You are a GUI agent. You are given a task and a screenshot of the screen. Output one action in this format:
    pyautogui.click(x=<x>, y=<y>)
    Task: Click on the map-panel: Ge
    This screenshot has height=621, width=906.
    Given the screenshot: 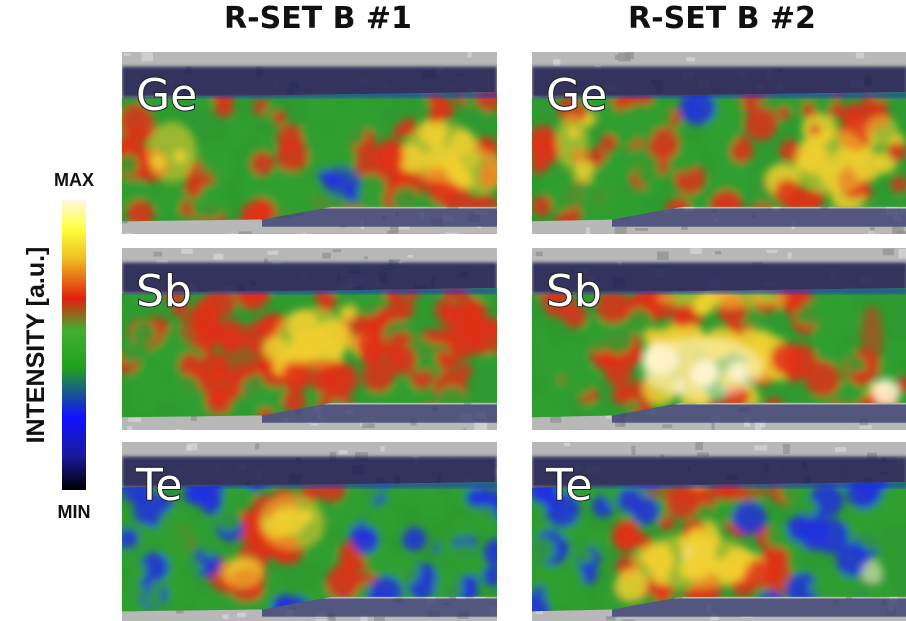 What is the action you would take?
    pyautogui.click(x=719, y=143)
    